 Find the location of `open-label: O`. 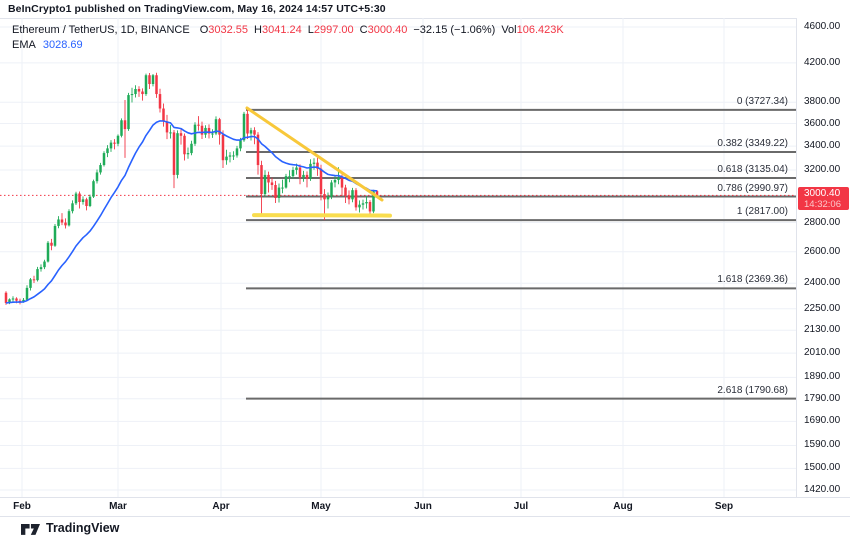

open-label: O is located at coordinates (204, 30).